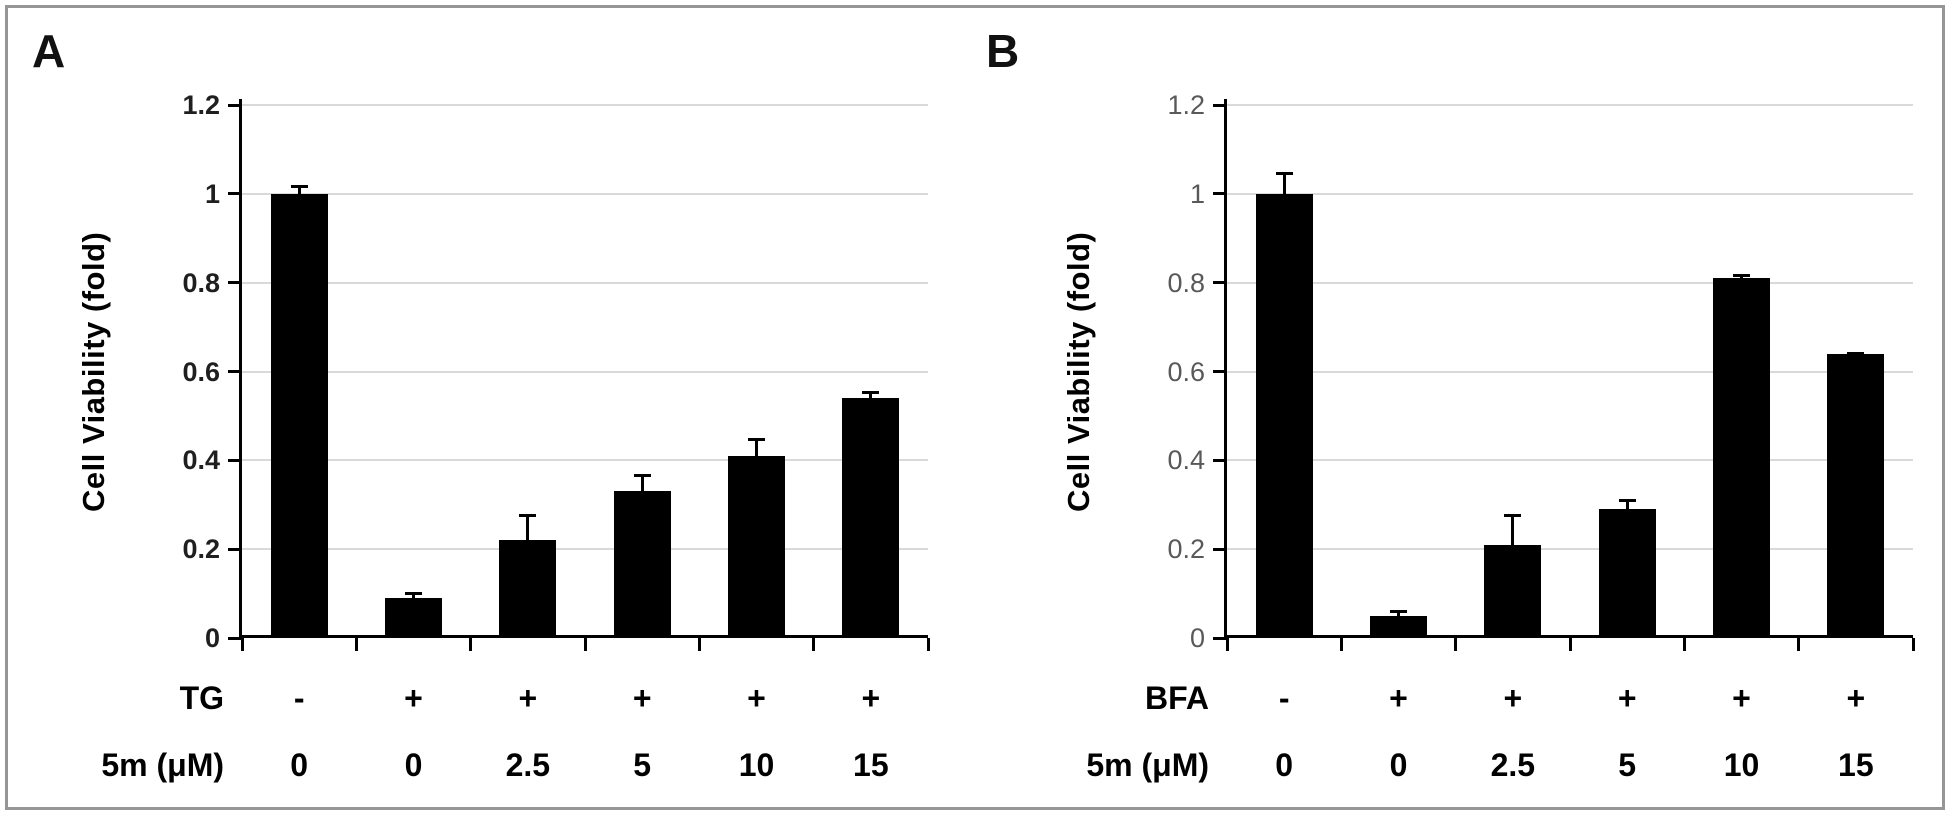 This screenshot has height=815, width=1950. What do you see at coordinates (1177, 698) in the screenshot?
I see `row-header: BFA` at bounding box center [1177, 698].